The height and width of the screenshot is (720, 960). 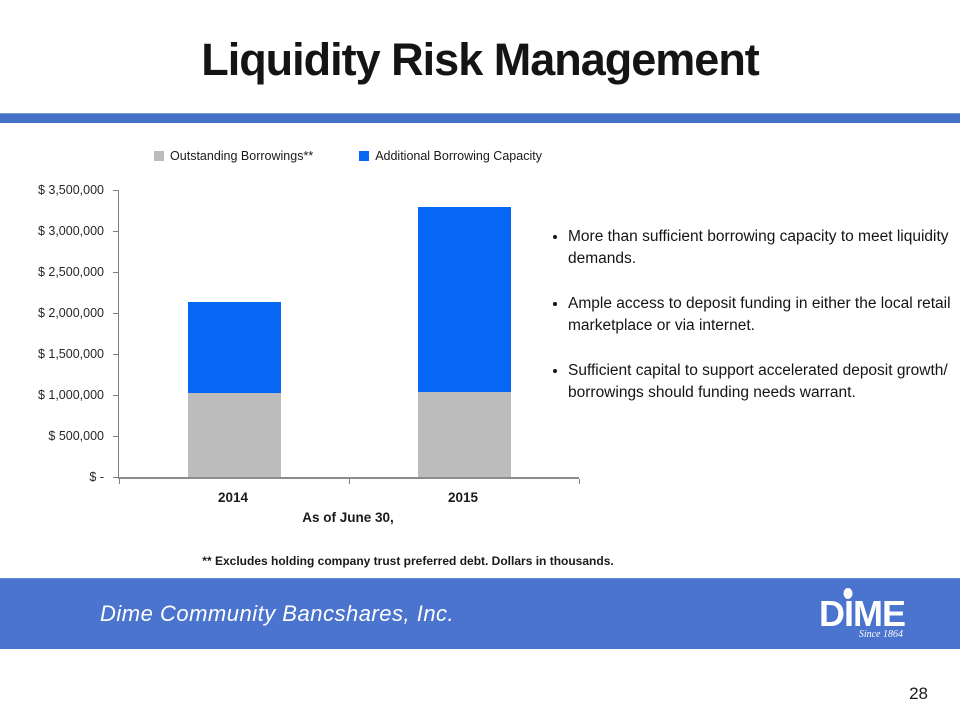 I want to click on page-number: 28, so click(x=918, y=693).